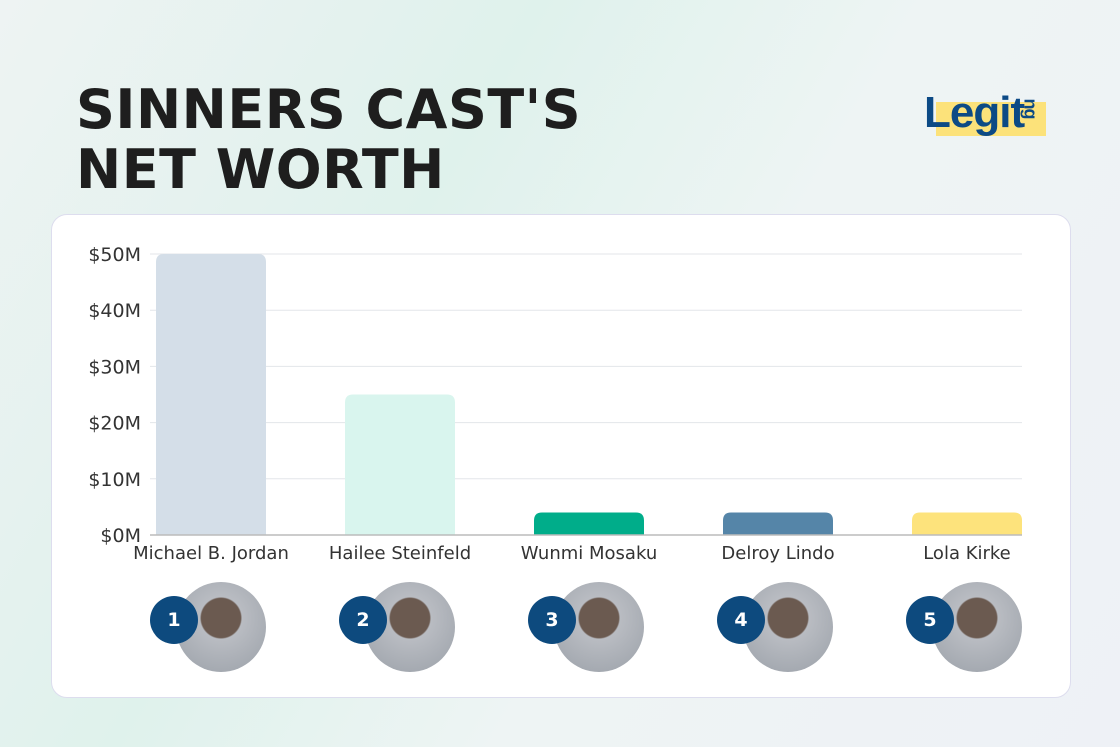 This screenshot has width=1120, height=747. What do you see at coordinates (777, 553) in the screenshot?
I see `x-tick-label: Delroy Lindo` at bounding box center [777, 553].